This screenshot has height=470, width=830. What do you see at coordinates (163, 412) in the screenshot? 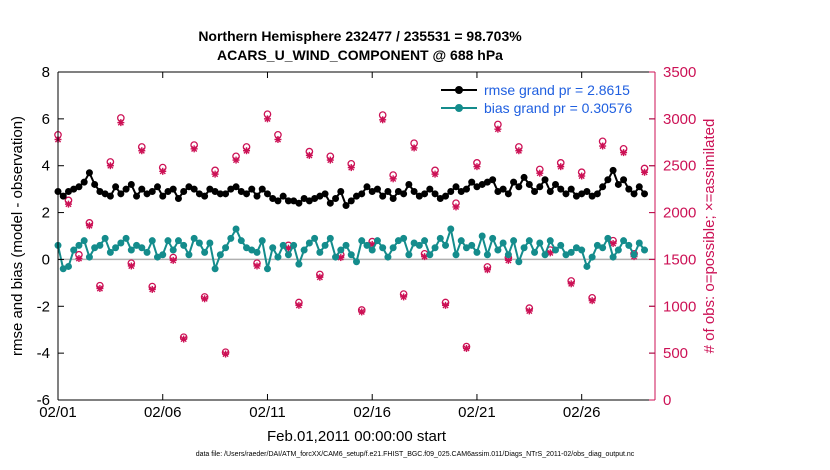
I see `x-tick-label: 02/06` at bounding box center [163, 412].